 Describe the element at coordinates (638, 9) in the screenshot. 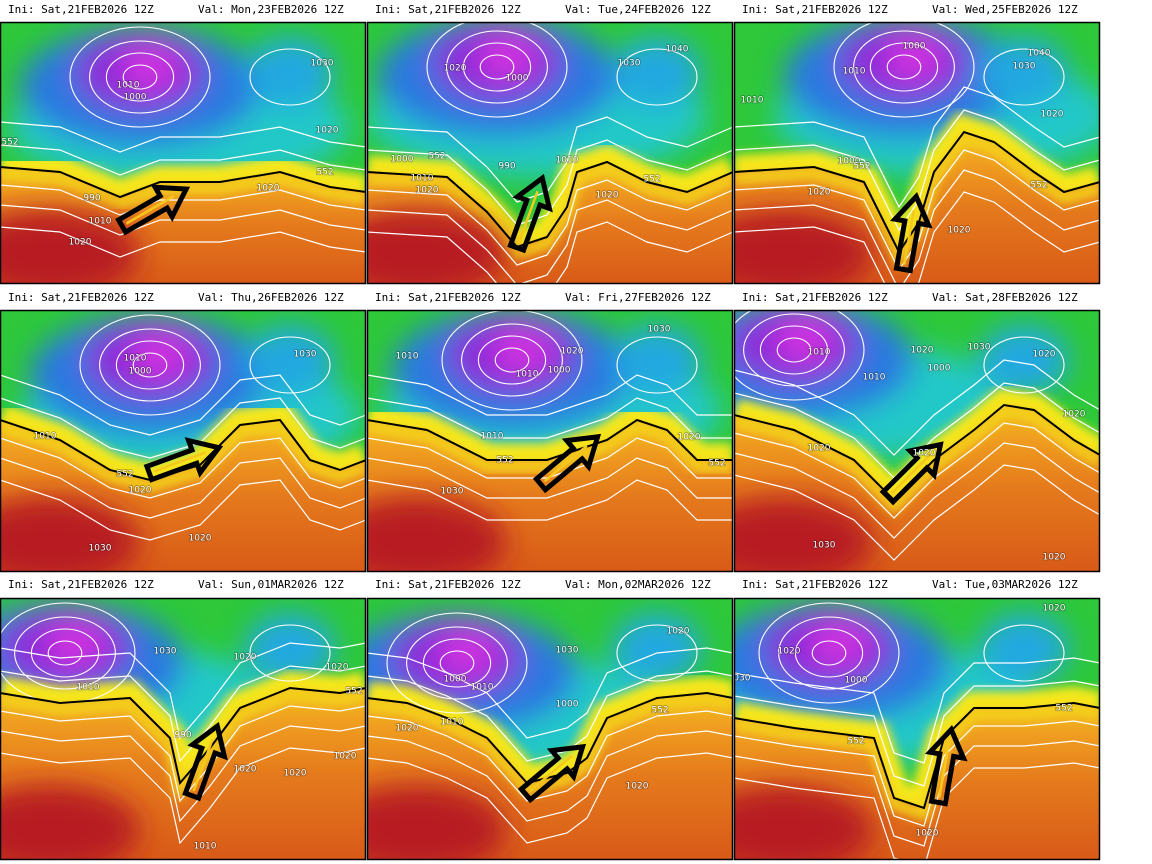

I see `valid-label: Val: Tue,24FEB2026 12Z` at that location.